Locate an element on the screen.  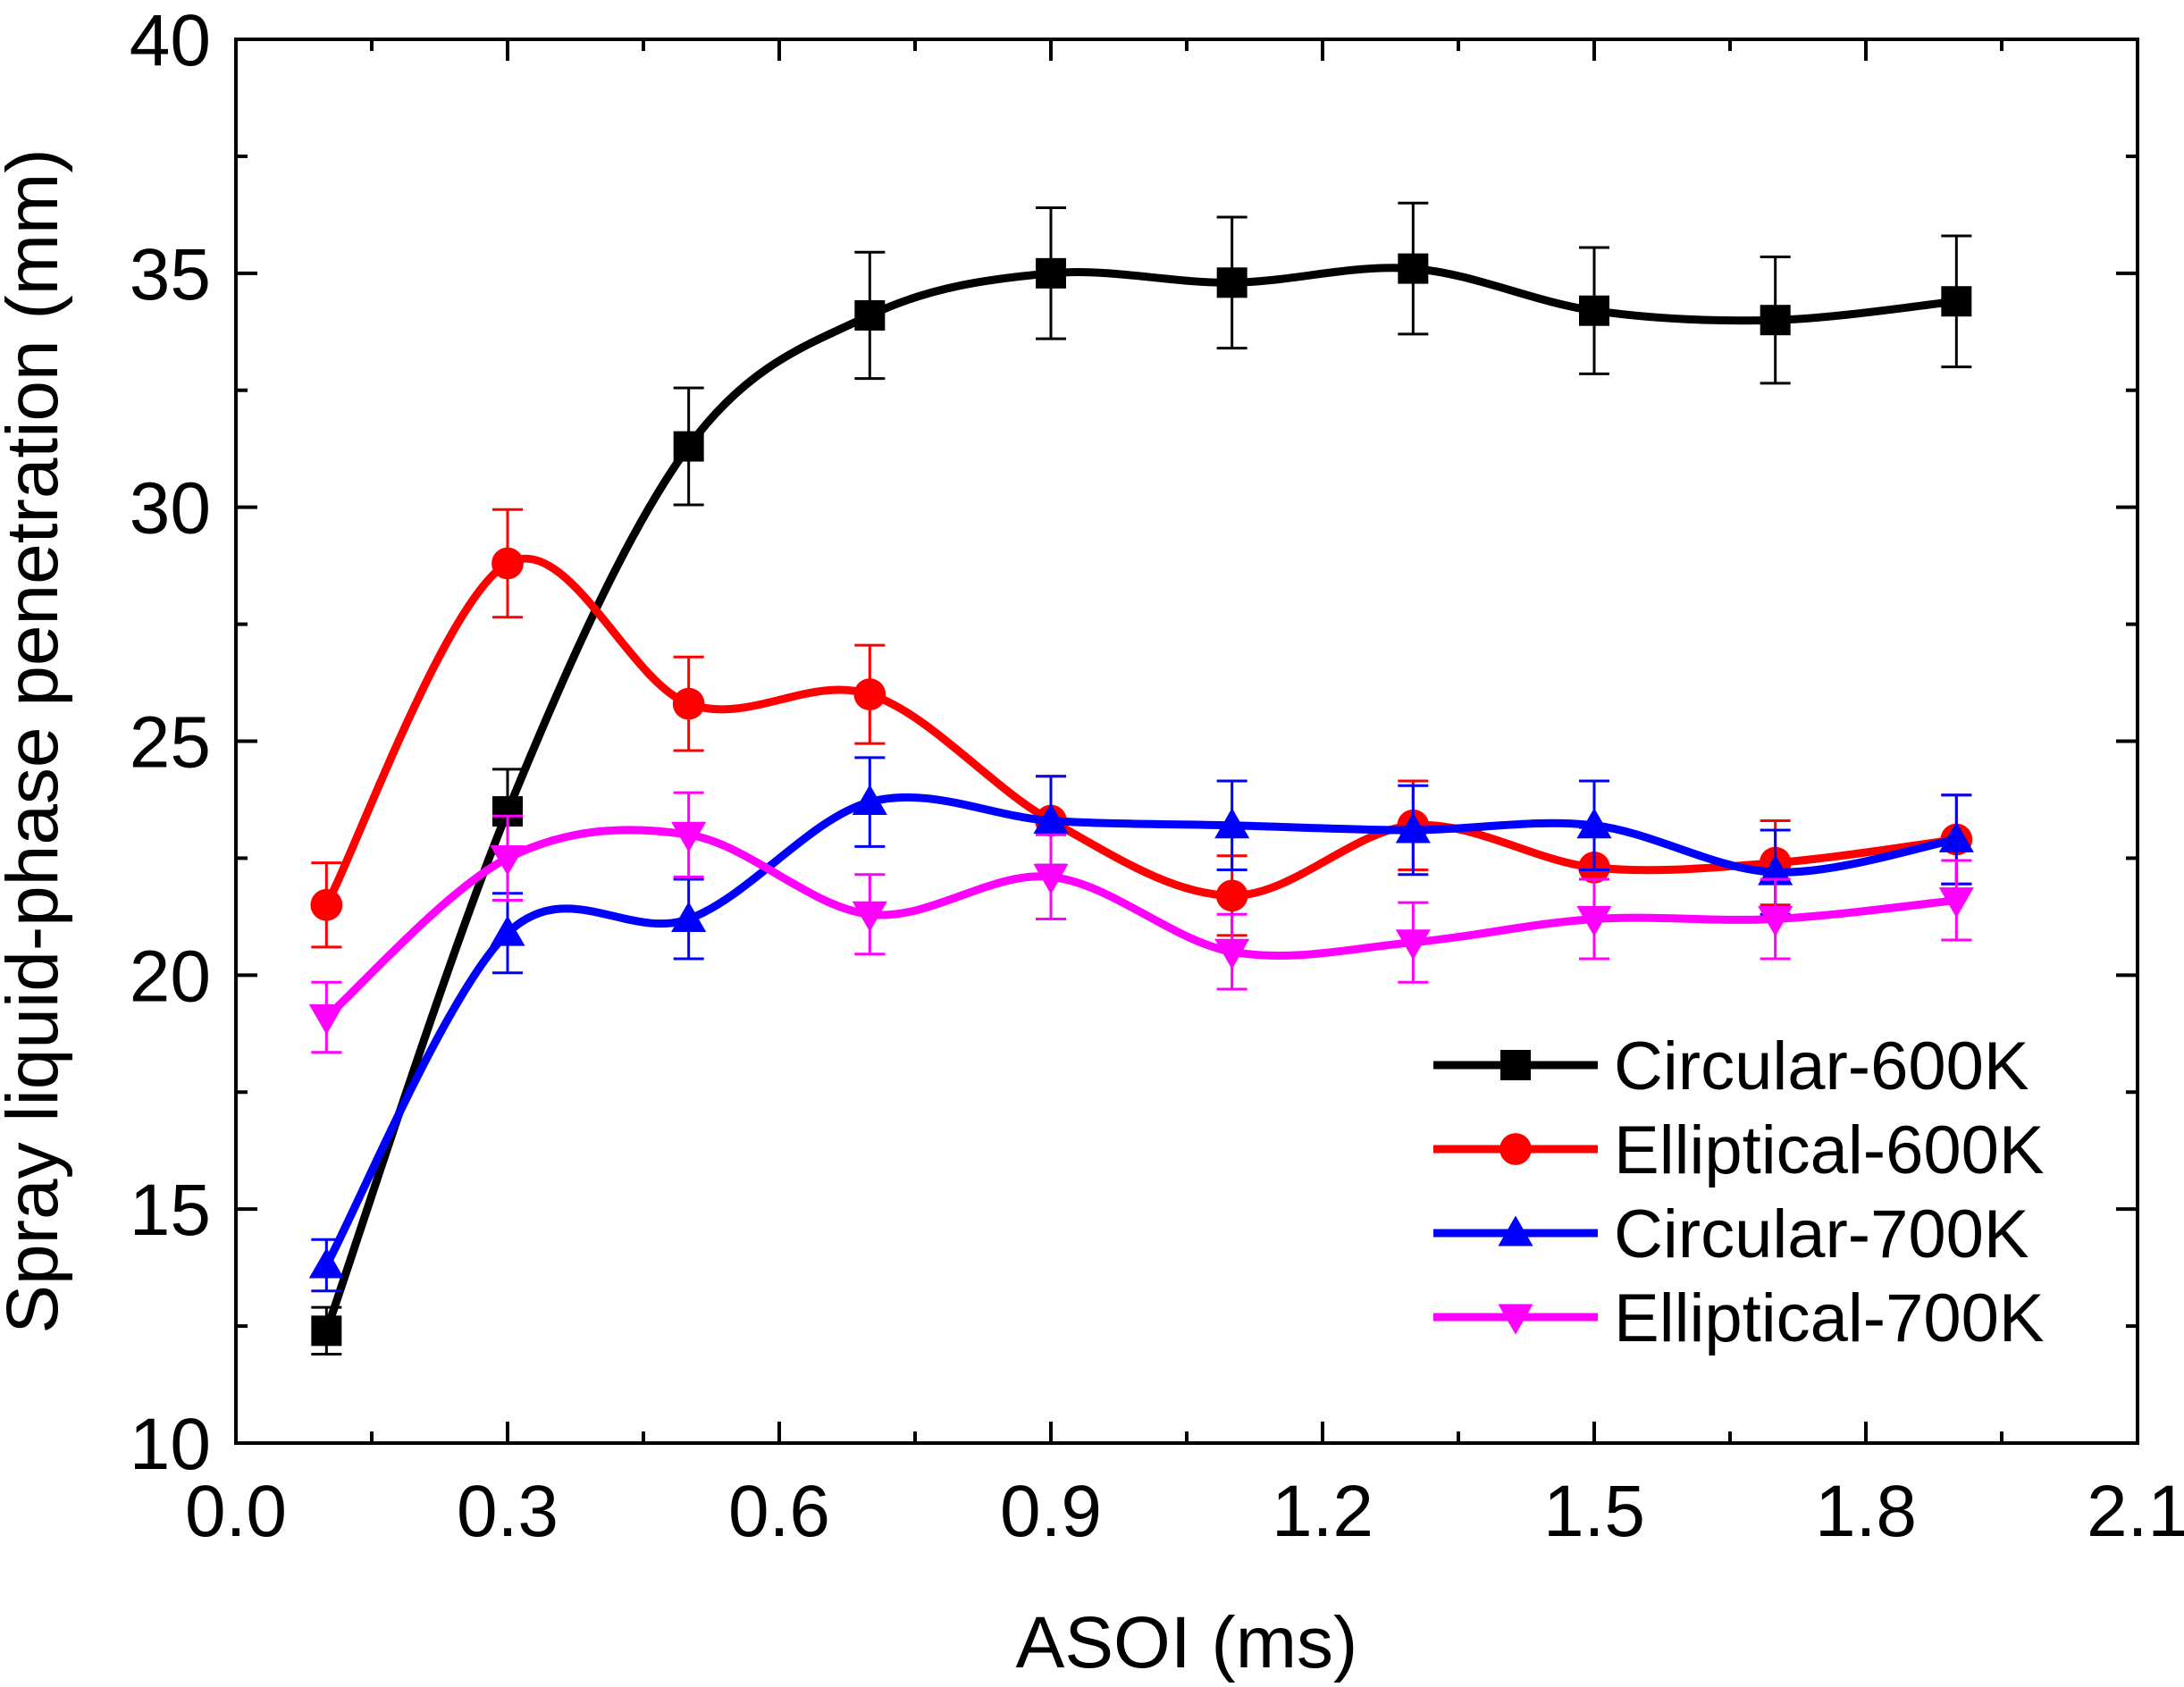
x-tick-label: 0.0 is located at coordinates (236, 1512).